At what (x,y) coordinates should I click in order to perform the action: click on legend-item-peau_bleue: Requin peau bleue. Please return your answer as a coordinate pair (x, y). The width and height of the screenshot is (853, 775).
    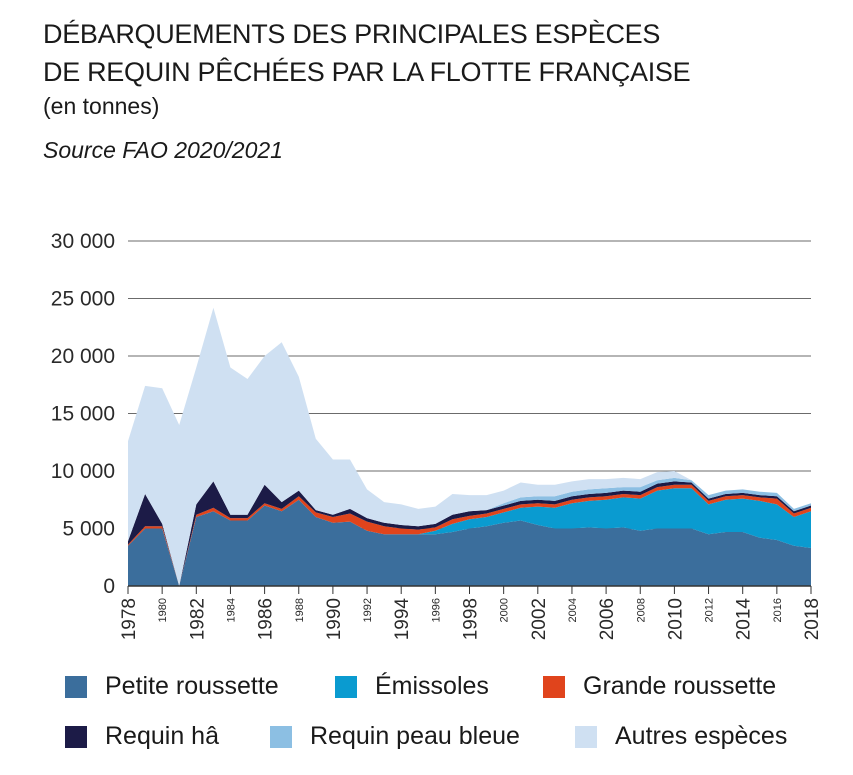
    Looking at the image, I should click on (395, 736).